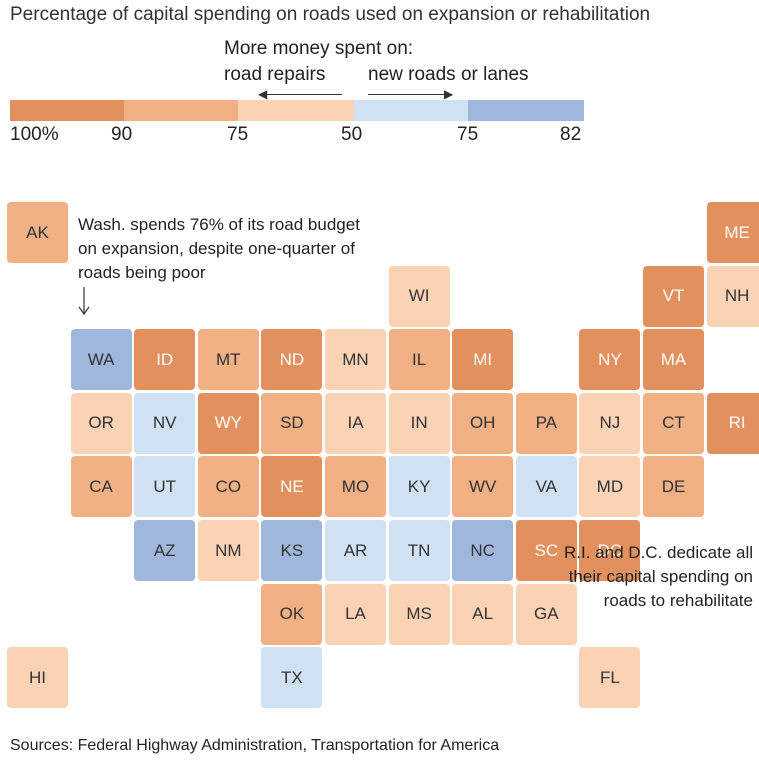  I want to click on state-tile-ne: NE, so click(292, 487).